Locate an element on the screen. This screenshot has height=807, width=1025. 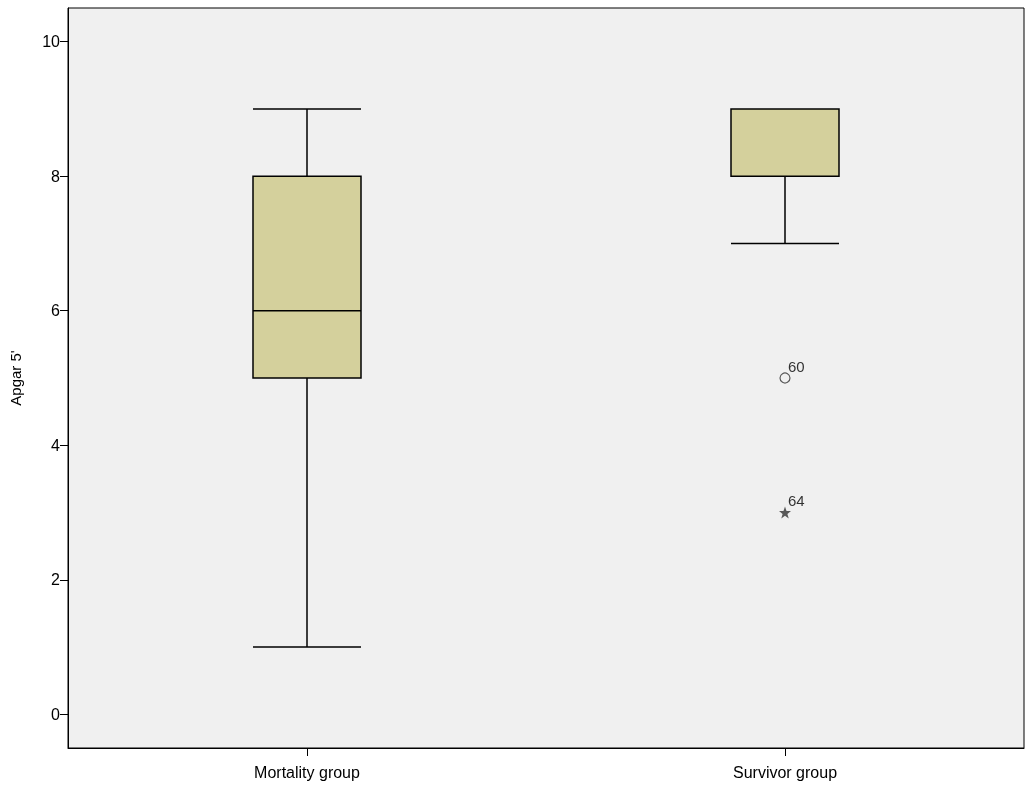
y-tick-label: 8 is located at coordinates (56, 176).